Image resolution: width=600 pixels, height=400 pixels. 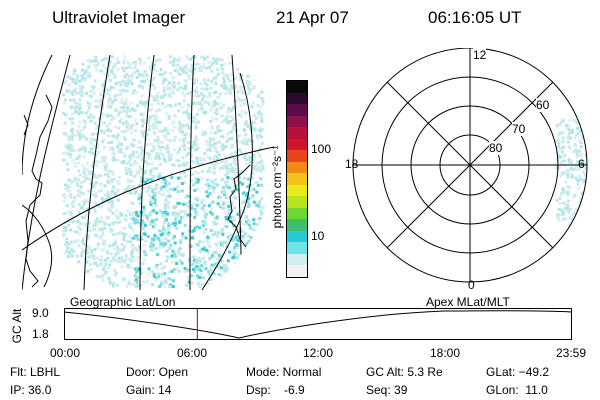 I want to click on info-gain: Gain: 14, so click(x=149, y=390).